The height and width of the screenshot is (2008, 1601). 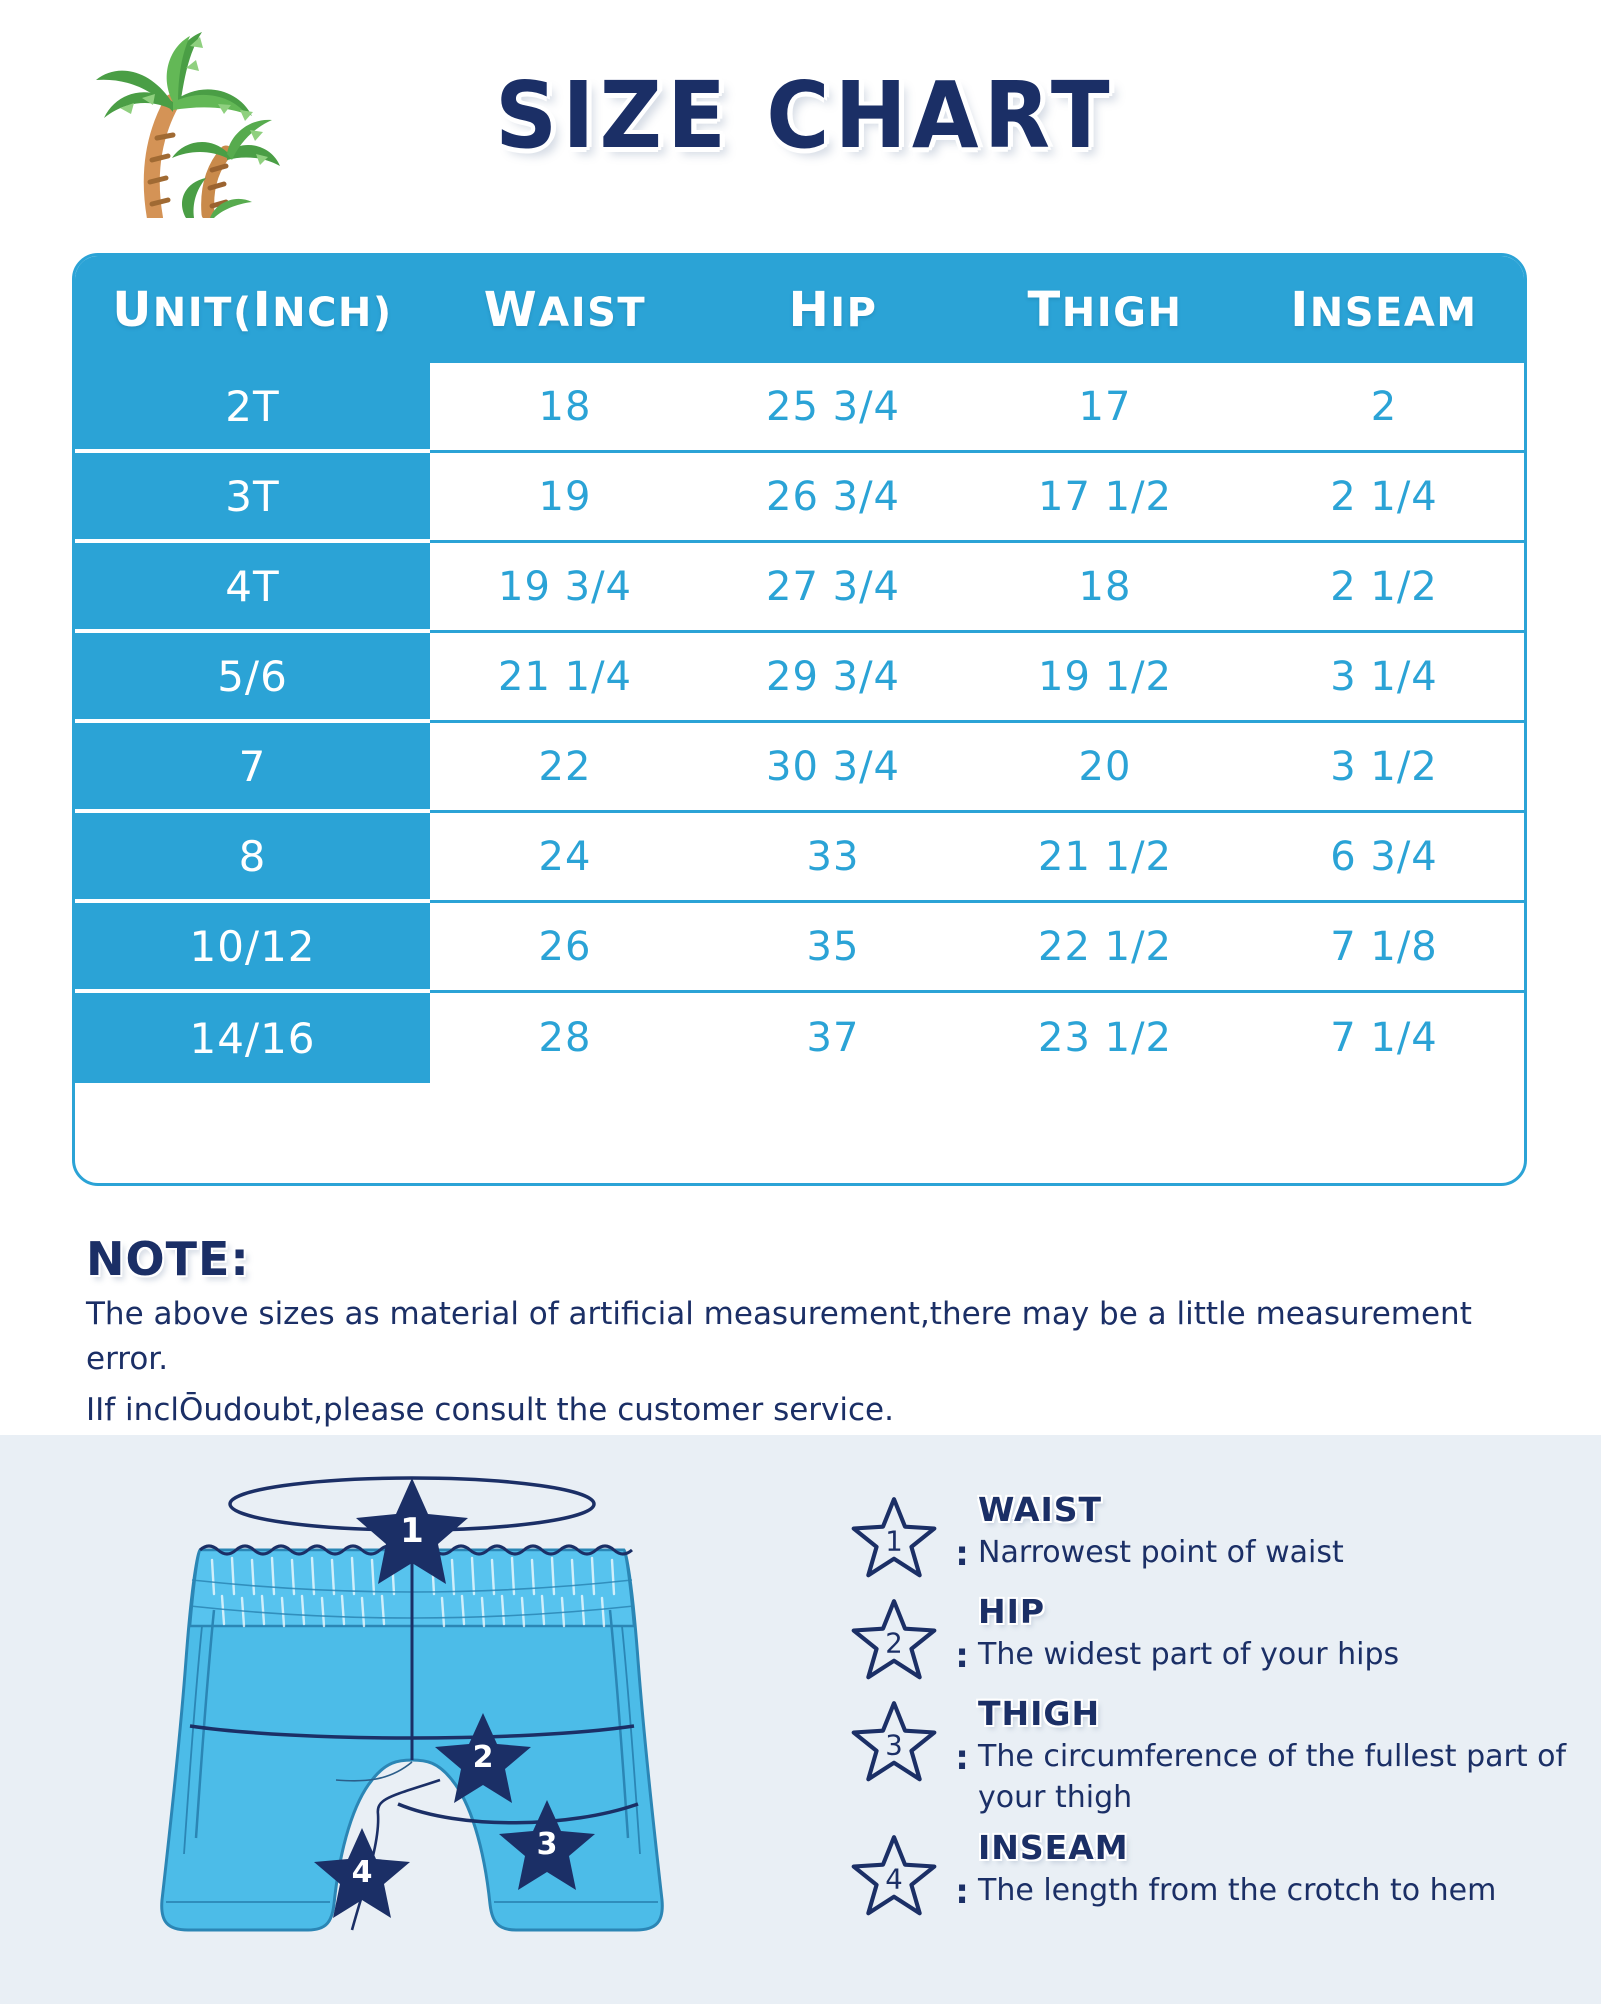 What do you see at coordinates (1105, 678) in the screenshot?
I see `table-cell-thigh: 19 1/2` at bounding box center [1105, 678].